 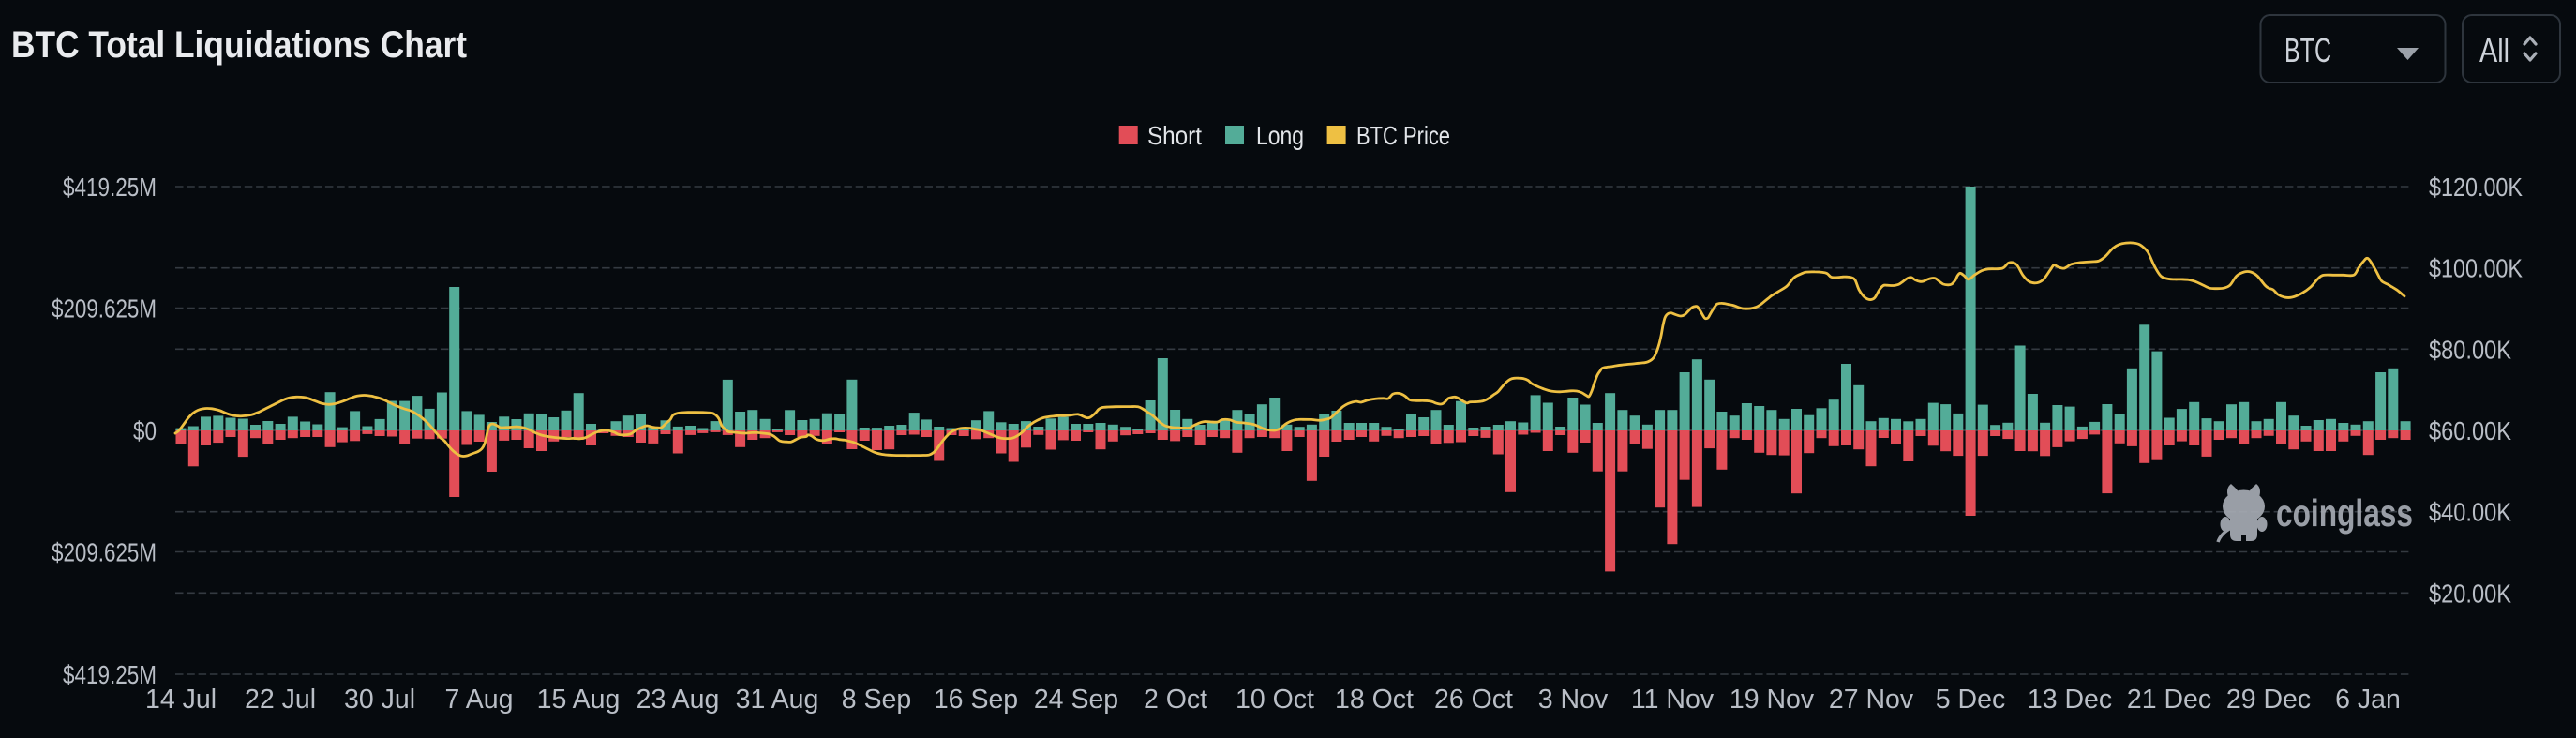 I want to click on svg-text: All, so click(x=2494, y=50).